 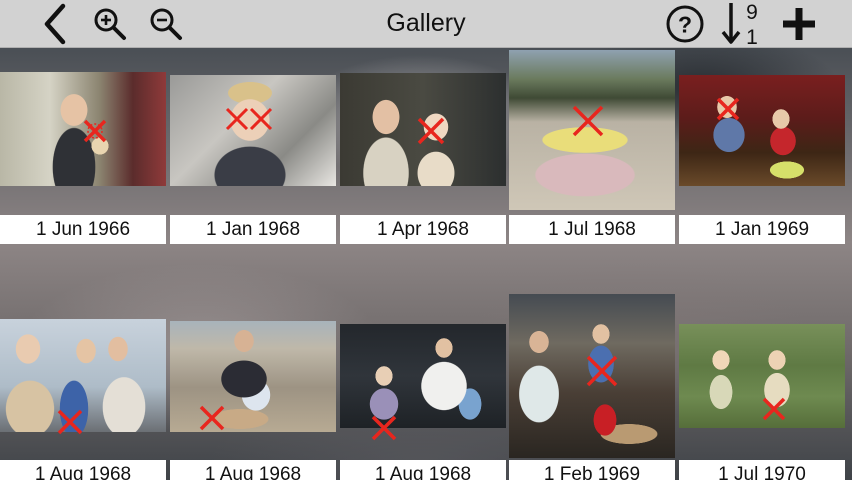 I want to click on zoom-in-icon, so click(x=110, y=24).